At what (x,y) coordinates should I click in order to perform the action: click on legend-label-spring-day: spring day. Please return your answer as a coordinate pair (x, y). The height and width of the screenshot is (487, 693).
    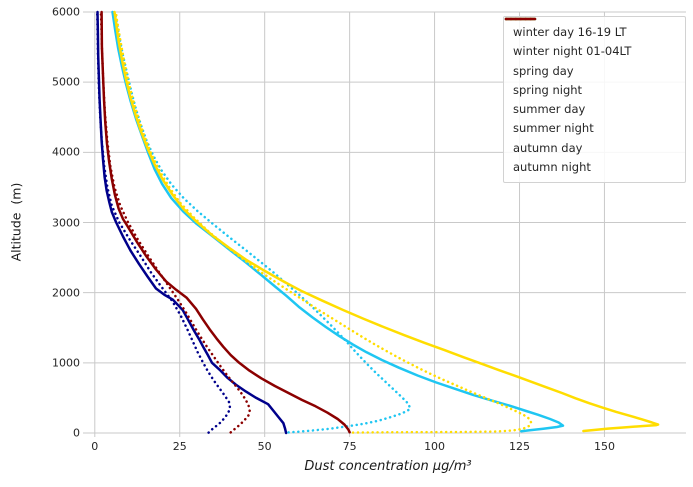
    Looking at the image, I should click on (543, 70).